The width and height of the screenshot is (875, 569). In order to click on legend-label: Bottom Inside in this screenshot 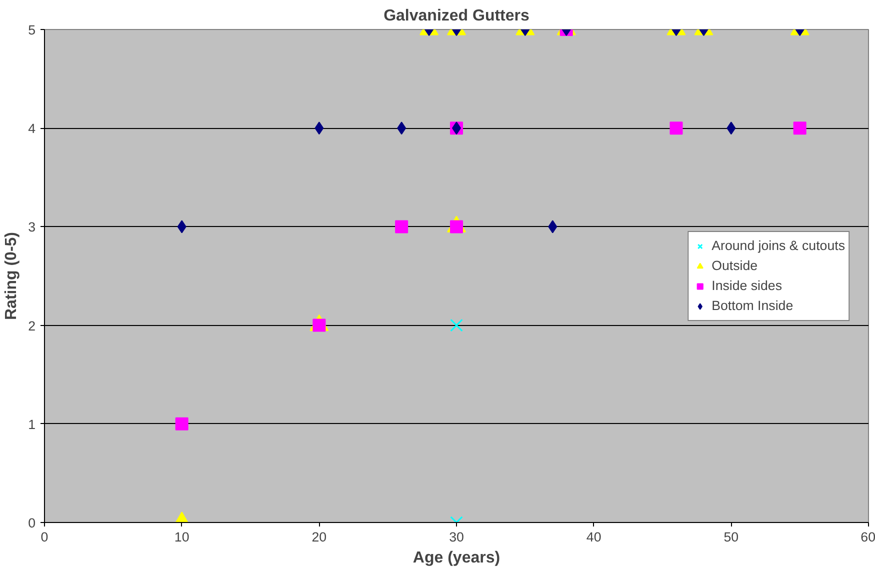, I will do `click(753, 305)`.